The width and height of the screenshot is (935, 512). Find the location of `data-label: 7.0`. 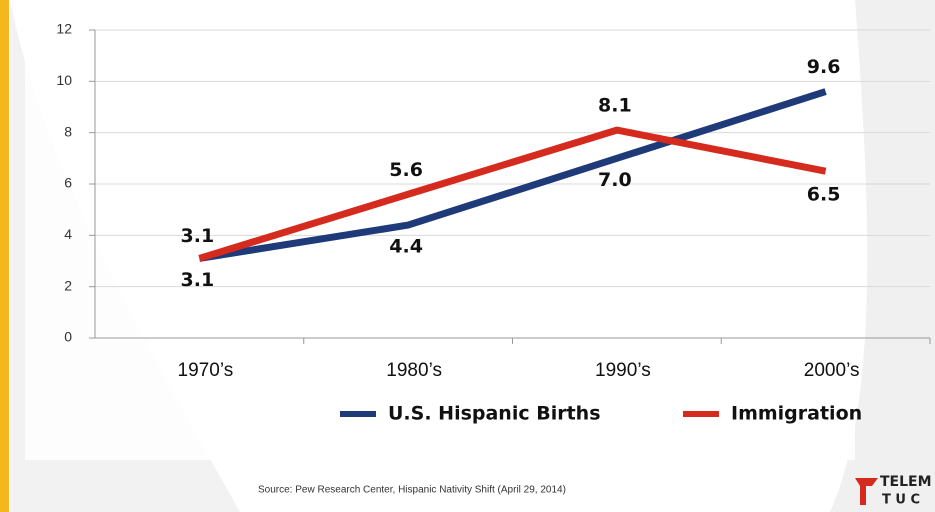

data-label: 7.0 is located at coordinates (615, 180).